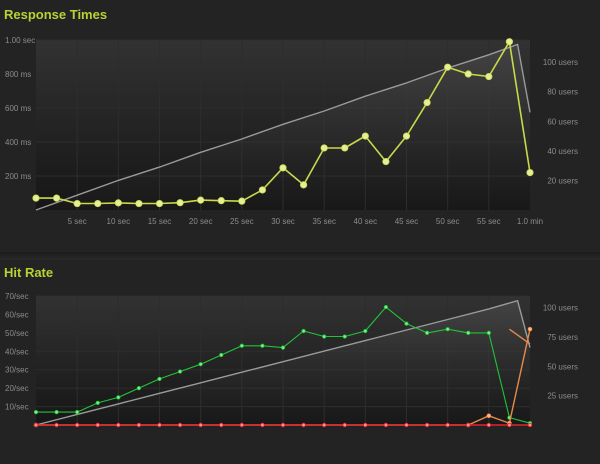 The height and width of the screenshot is (464, 600). I want to click on x-tick-label: 1.0 min, so click(530, 221).